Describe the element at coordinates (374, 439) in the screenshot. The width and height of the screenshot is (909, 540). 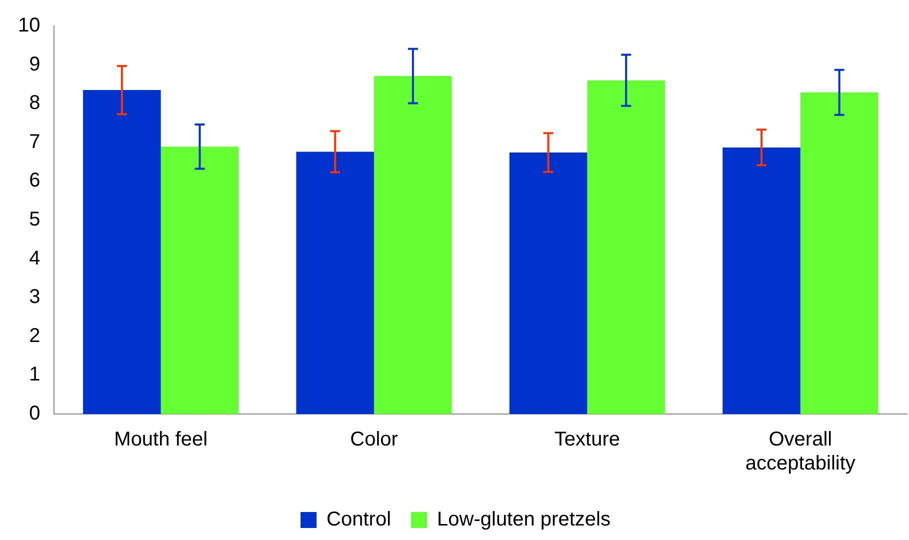
I see `x-tick-label: Color` at that location.